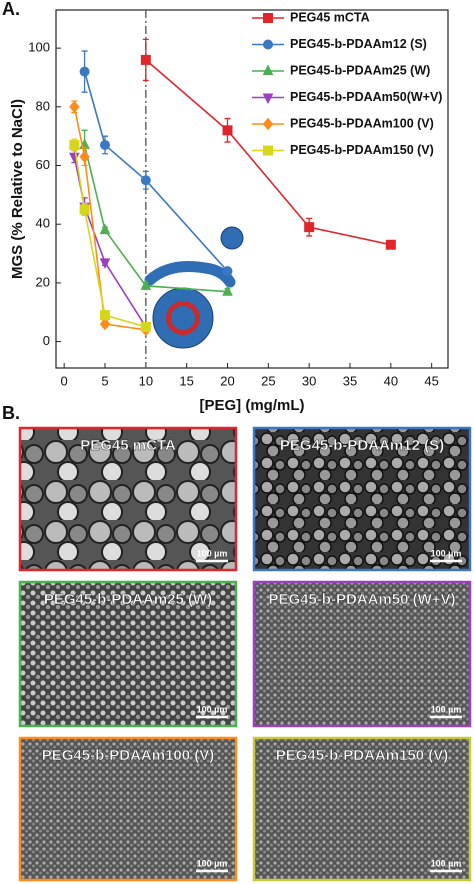 This screenshot has height=884, width=474. What do you see at coordinates (330, 17) in the screenshot?
I see `legend-label: PEG45 mCTA` at bounding box center [330, 17].